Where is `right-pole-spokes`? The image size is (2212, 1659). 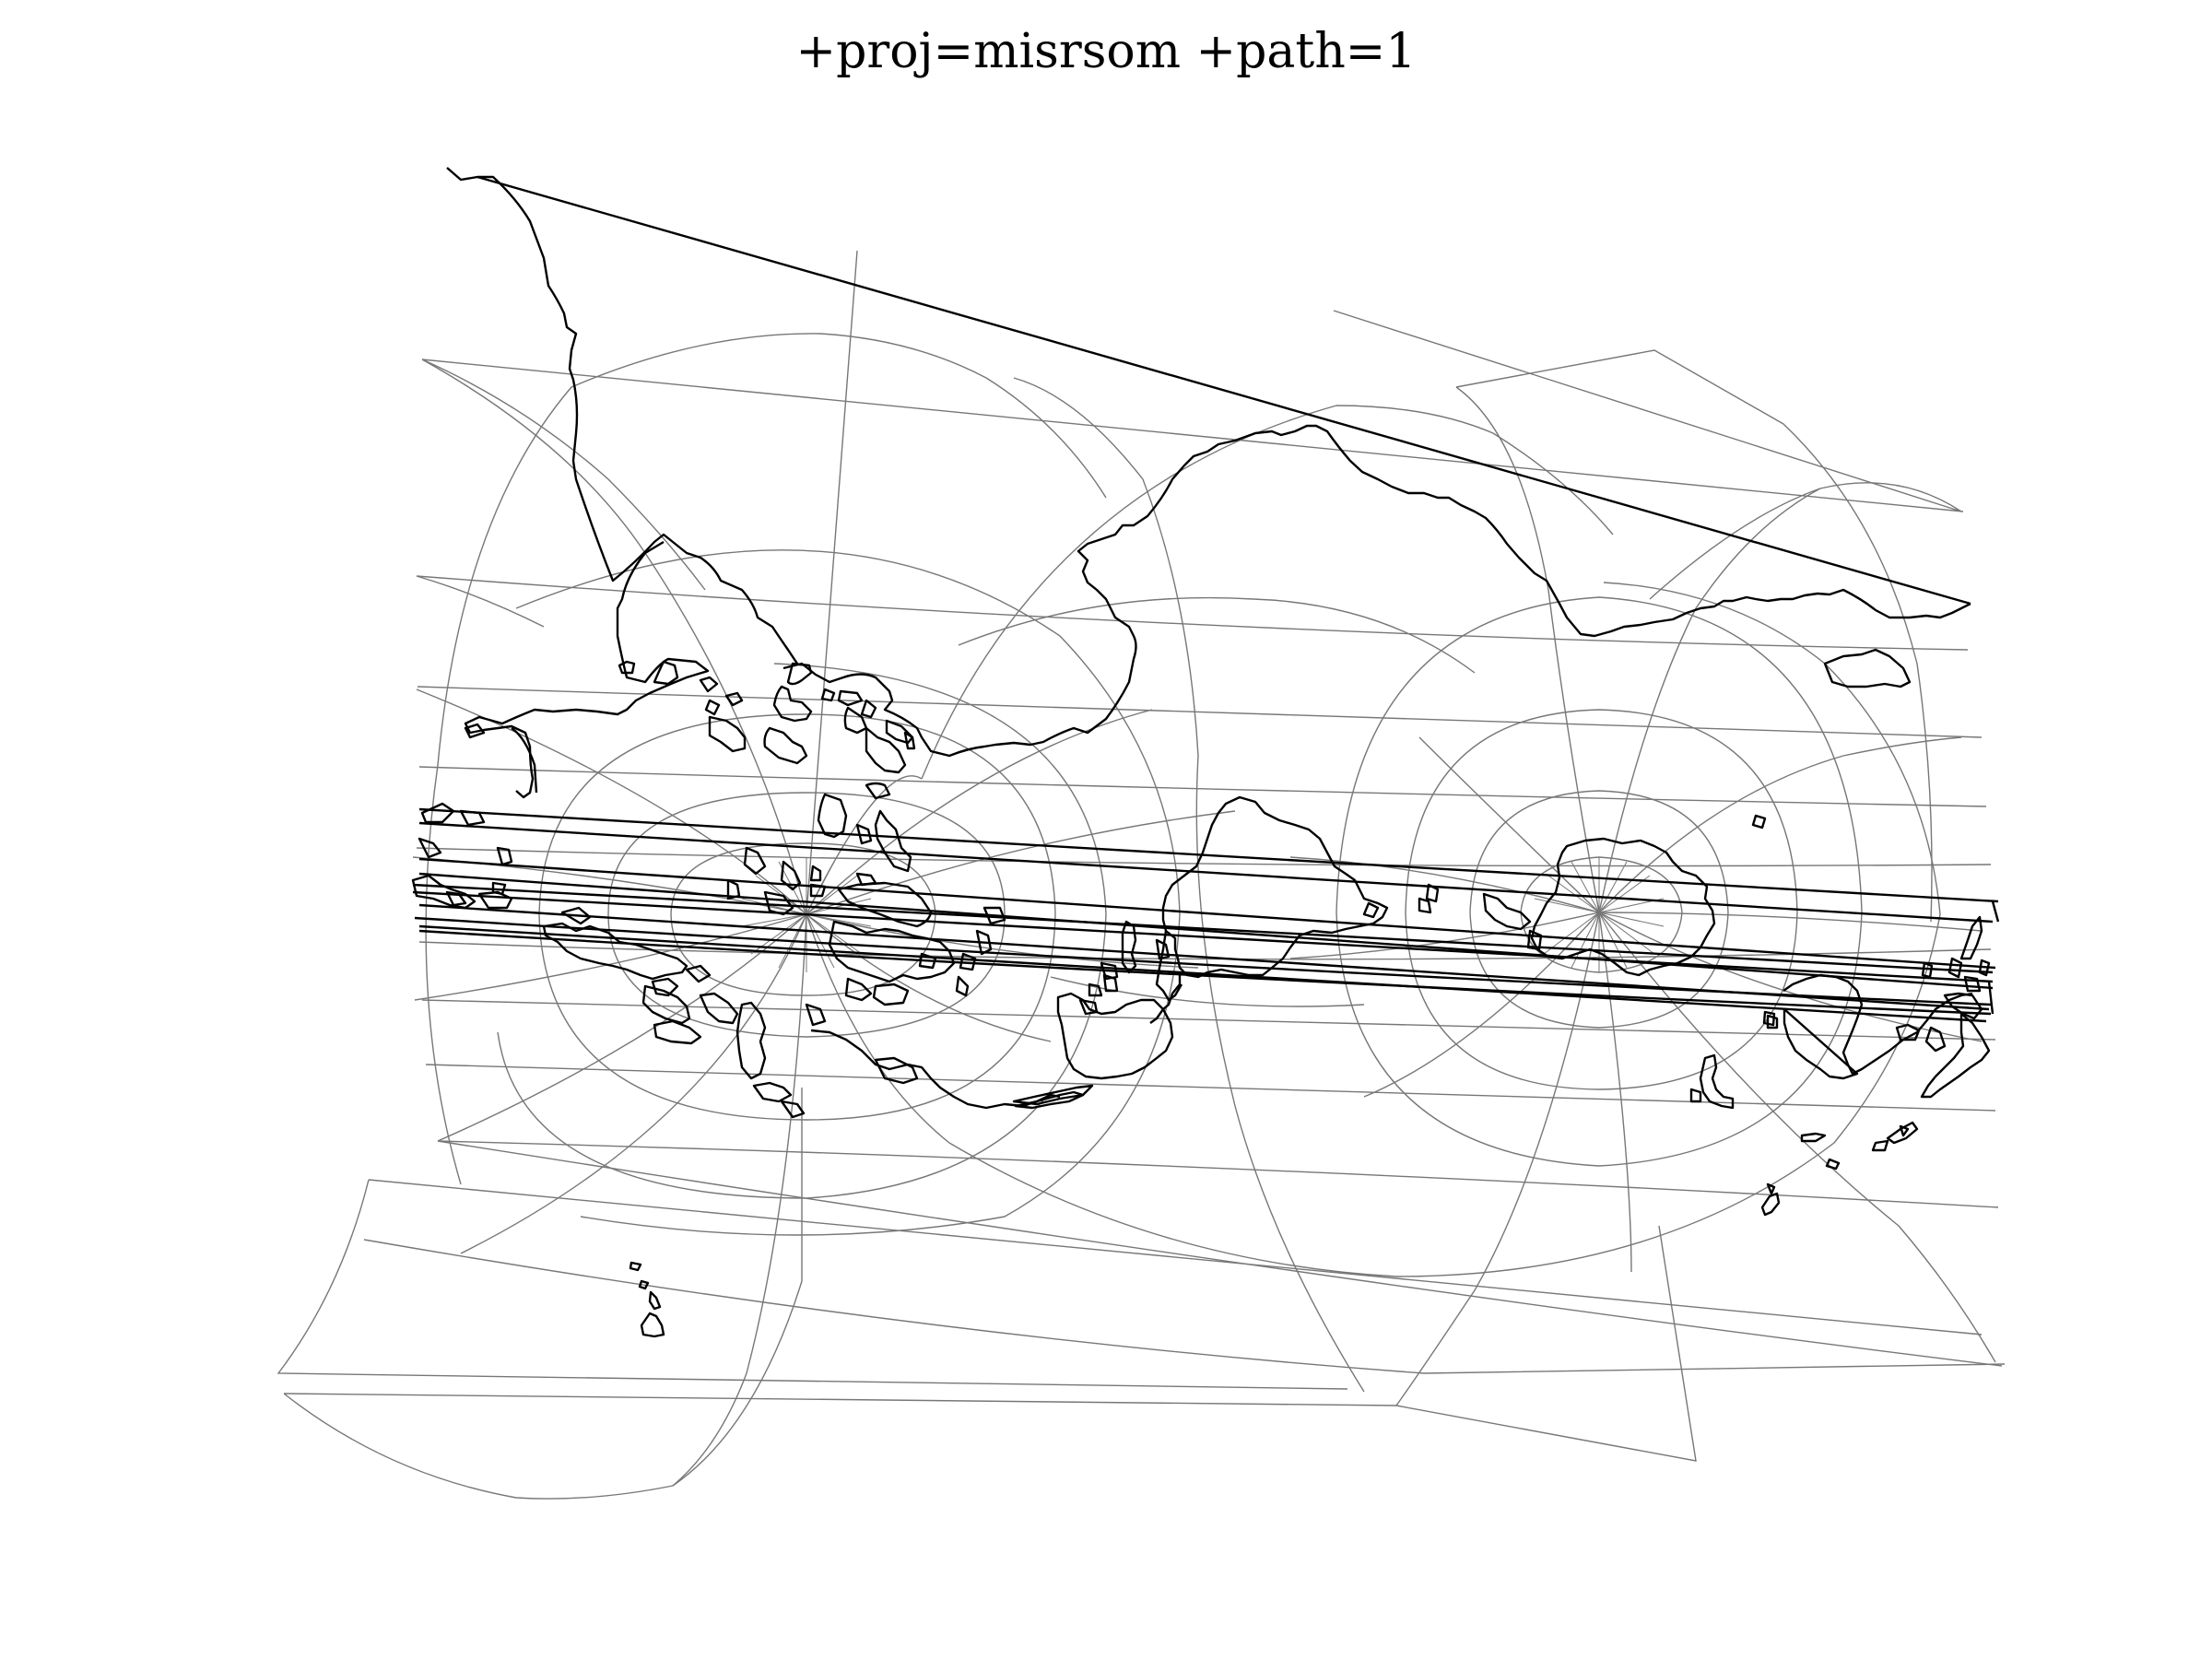
right-pole-spokes is located at coordinates (1599, 914).